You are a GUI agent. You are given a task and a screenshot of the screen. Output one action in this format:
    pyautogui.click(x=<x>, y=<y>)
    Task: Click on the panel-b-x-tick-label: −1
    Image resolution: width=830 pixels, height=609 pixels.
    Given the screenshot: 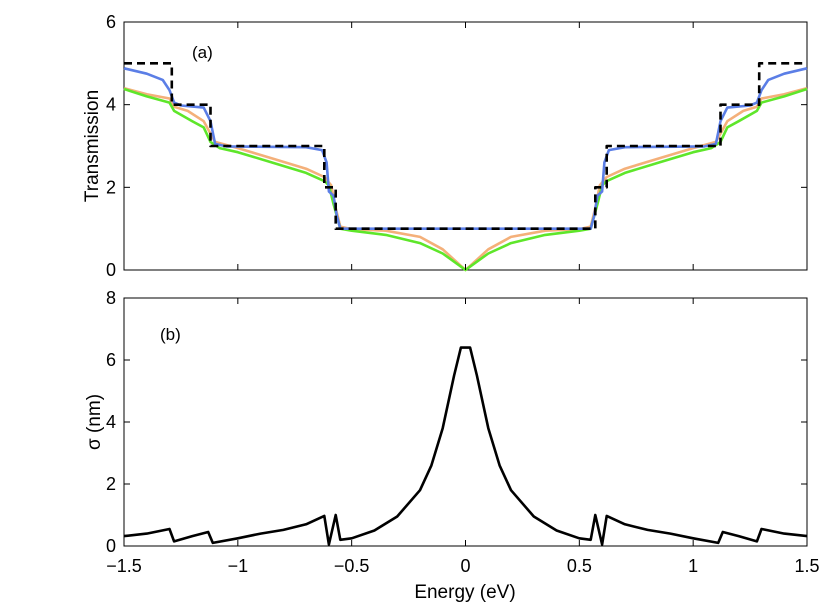 What is the action you would take?
    pyautogui.click(x=238, y=566)
    